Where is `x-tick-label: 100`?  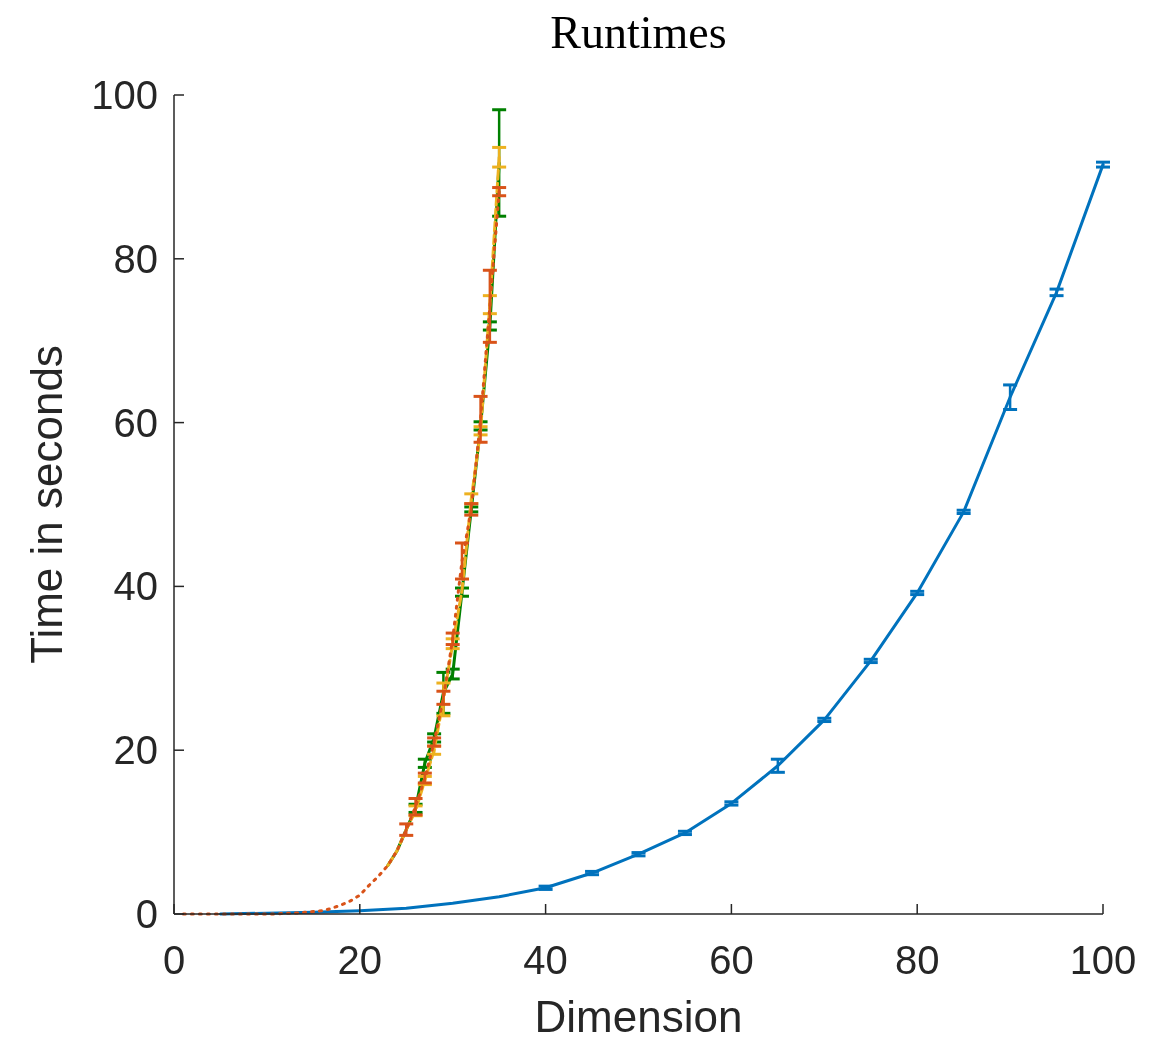
x-tick-label: 100 is located at coordinates (1103, 960).